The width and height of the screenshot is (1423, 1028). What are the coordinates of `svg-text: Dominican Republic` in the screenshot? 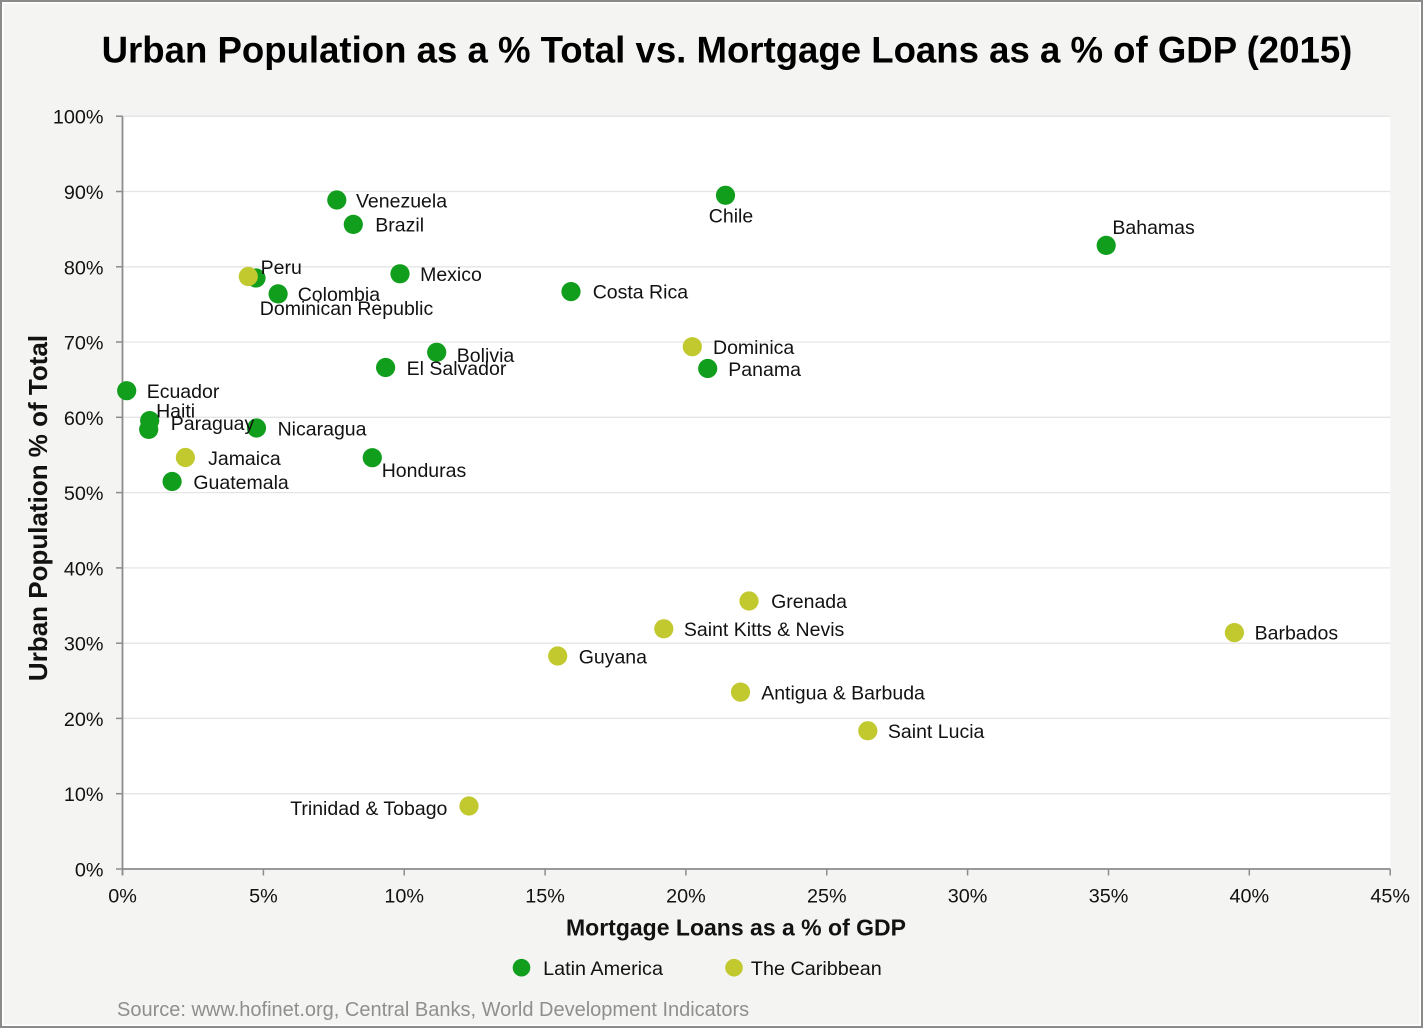 It's located at (347, 309).